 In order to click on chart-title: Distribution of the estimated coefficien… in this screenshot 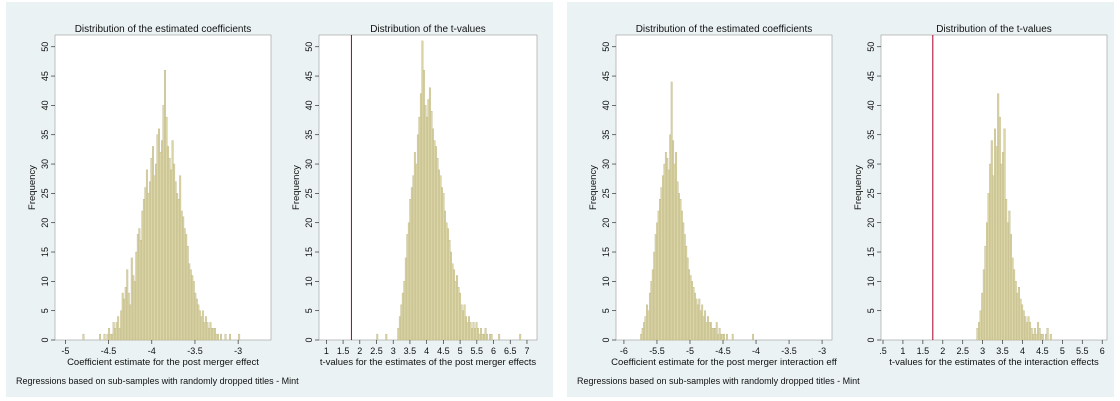, I will do `click(163, 29)`.